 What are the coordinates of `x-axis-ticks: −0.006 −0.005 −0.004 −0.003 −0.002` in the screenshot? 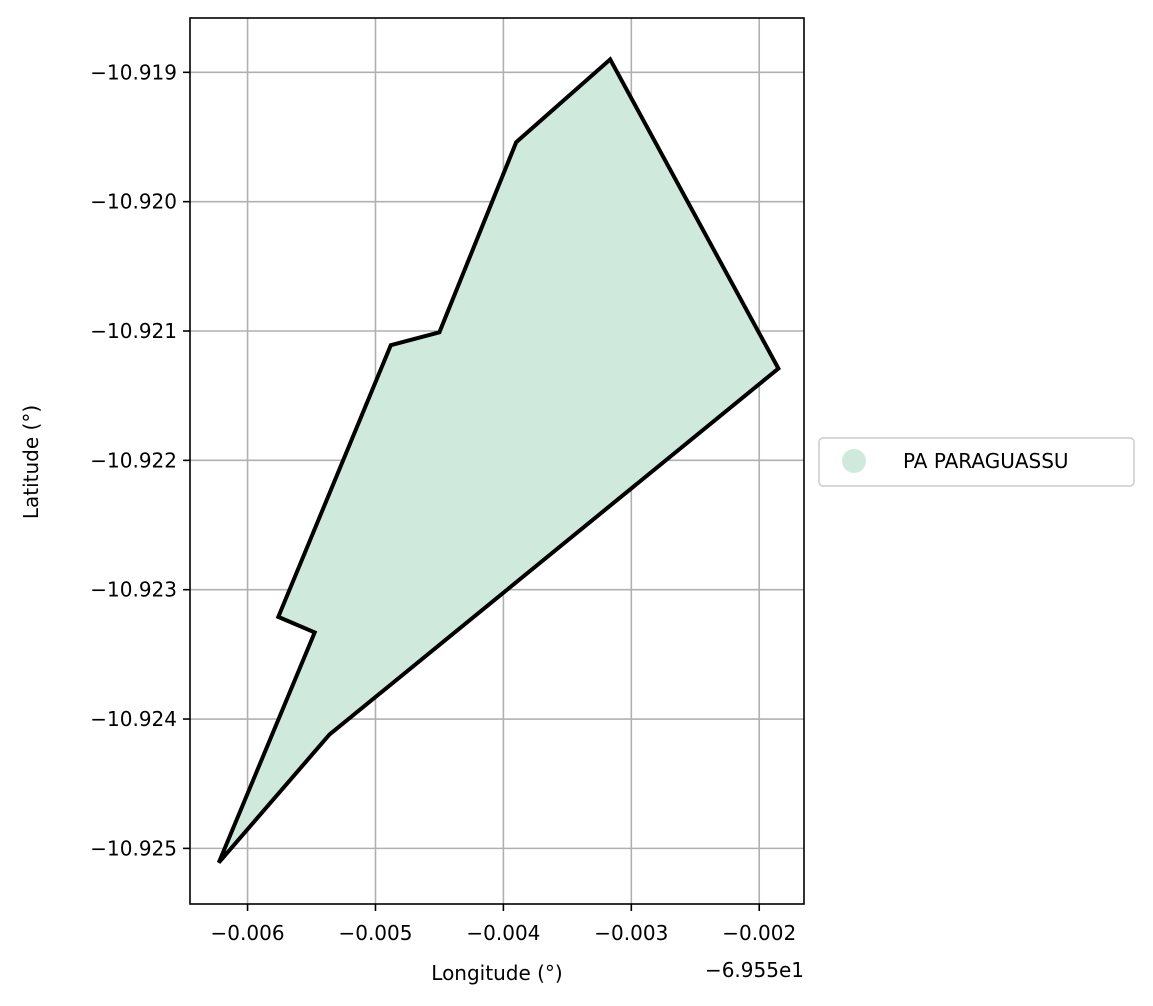 It's located at (503, 924).